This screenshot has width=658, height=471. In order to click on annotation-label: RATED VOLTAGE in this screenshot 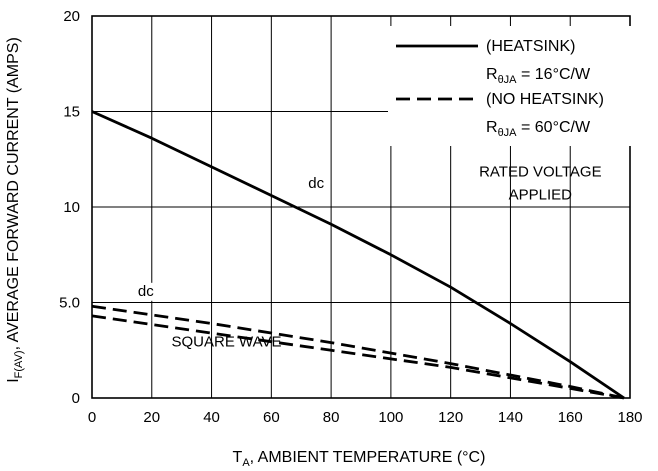, I will do `click(540, 171)`.